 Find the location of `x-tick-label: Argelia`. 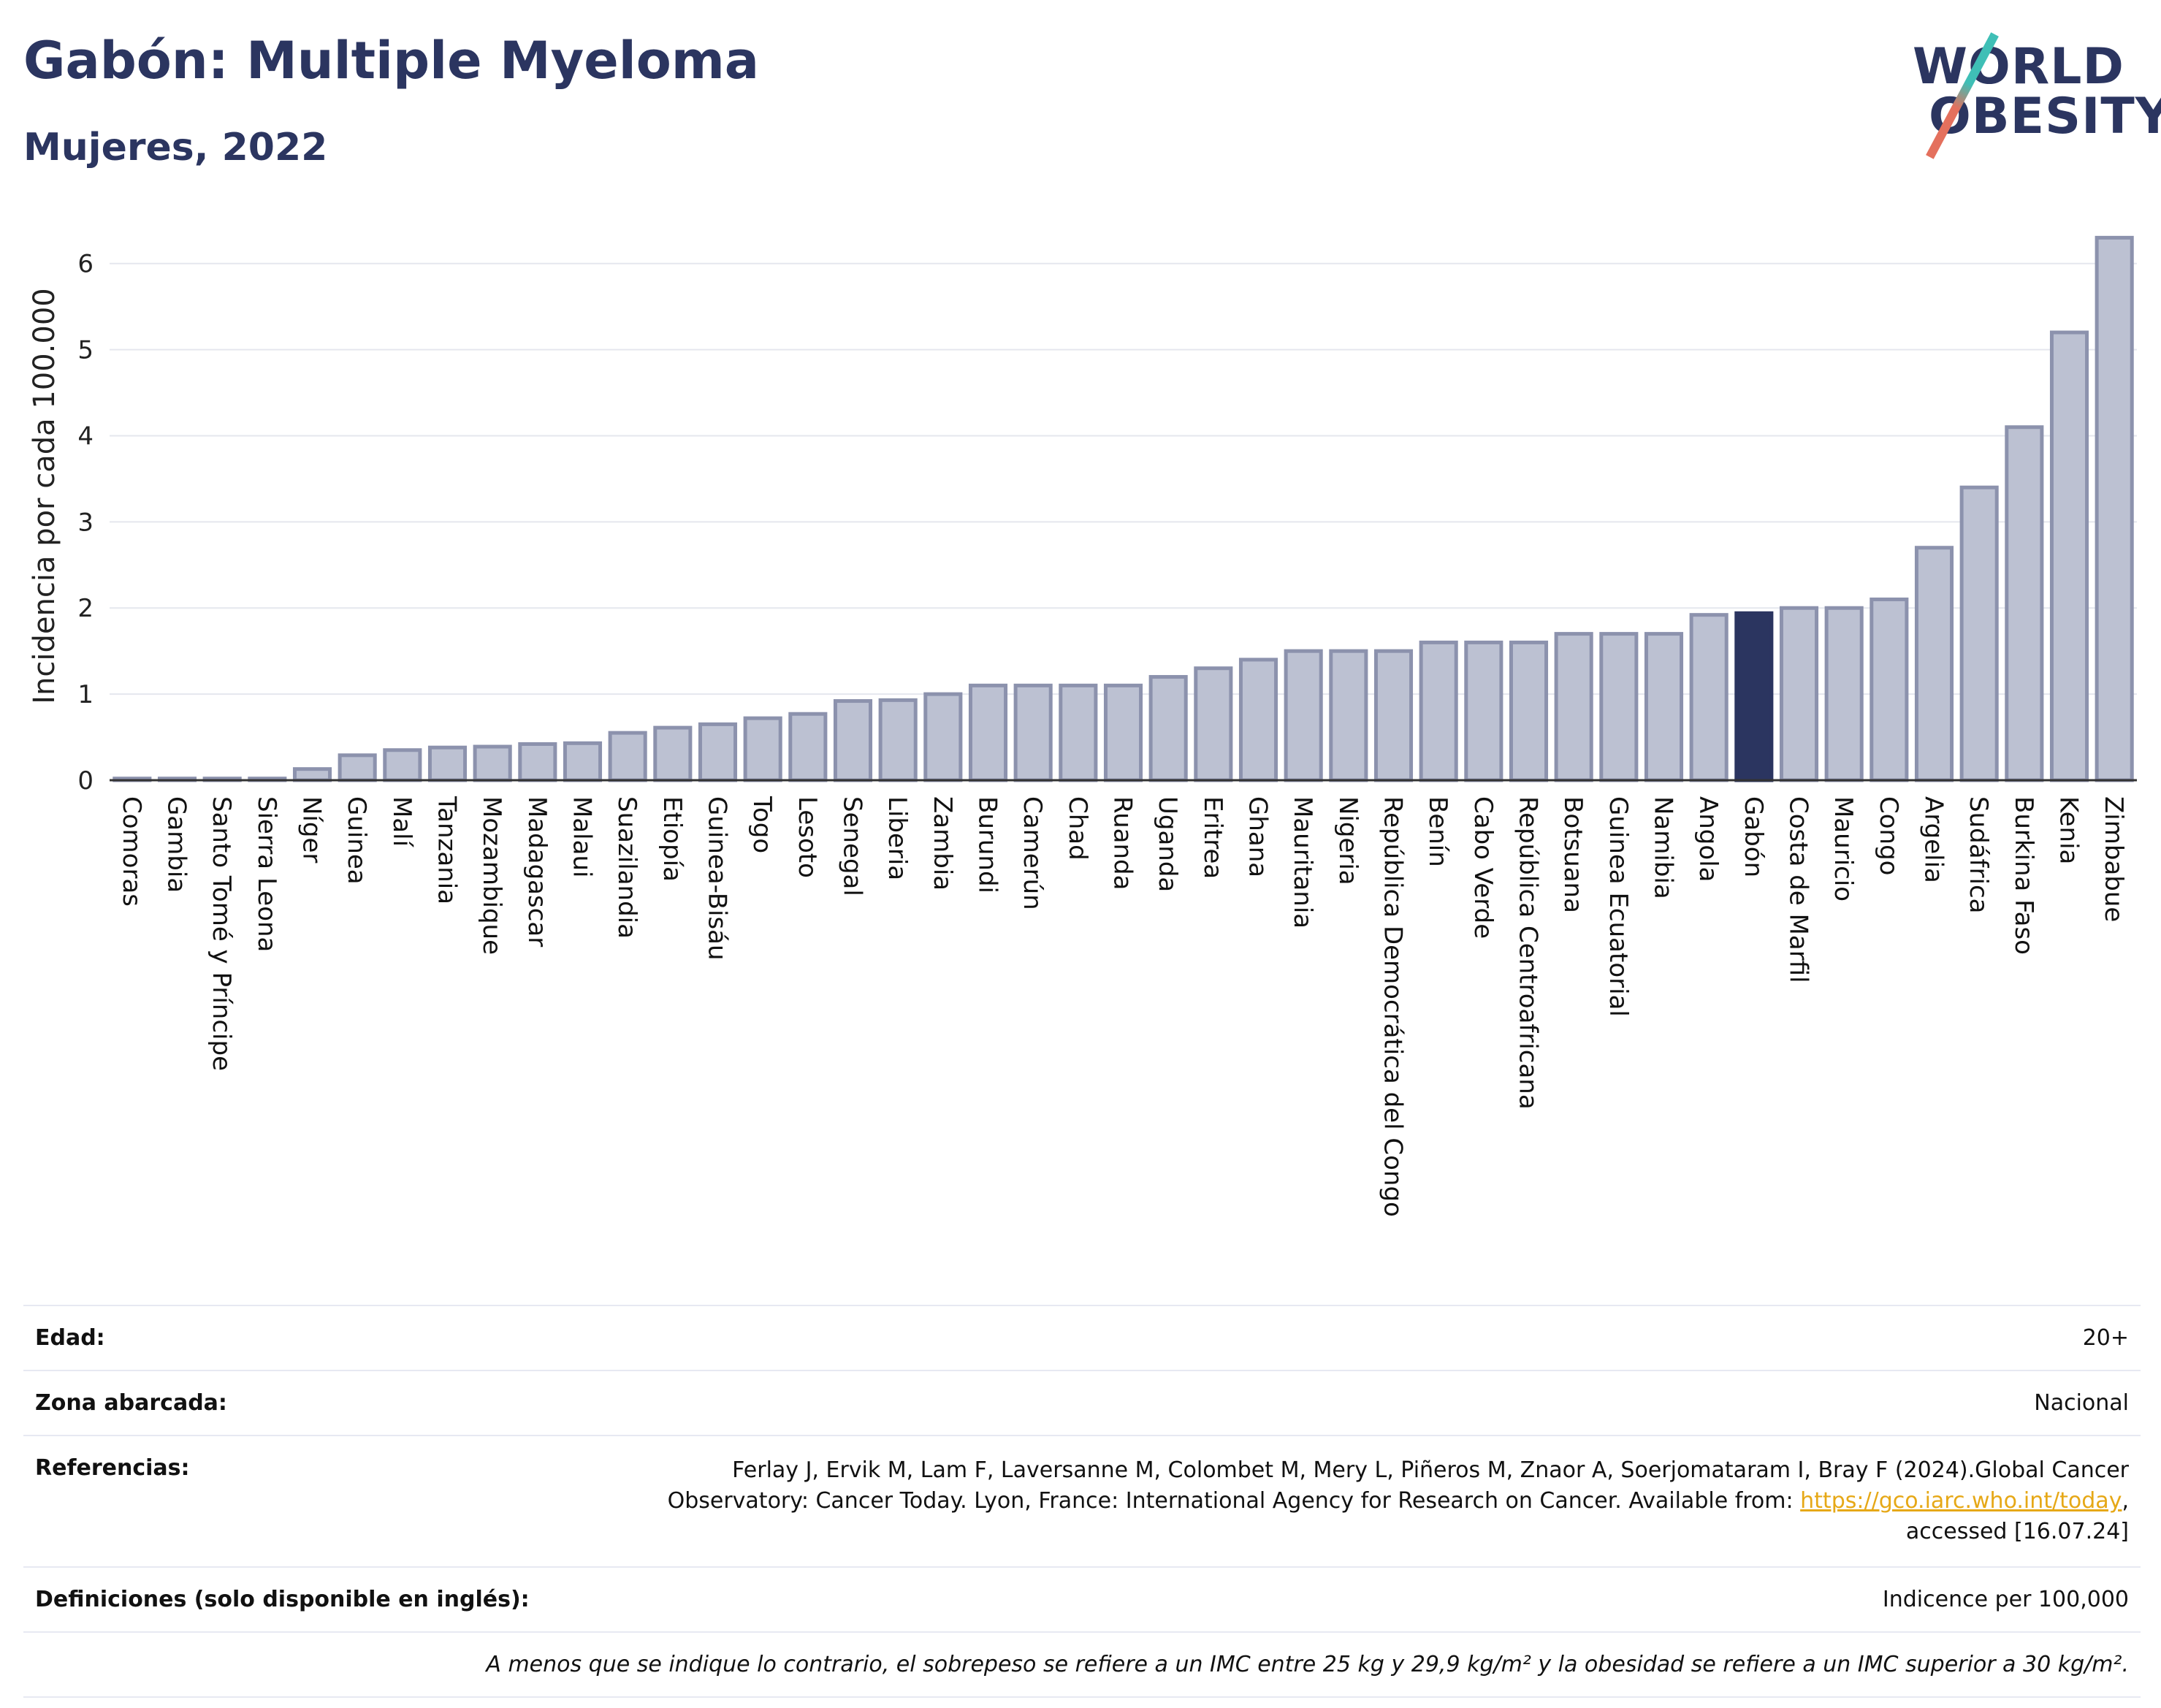

x-tick-label: Argelia is located at coordinates (1933, 839).